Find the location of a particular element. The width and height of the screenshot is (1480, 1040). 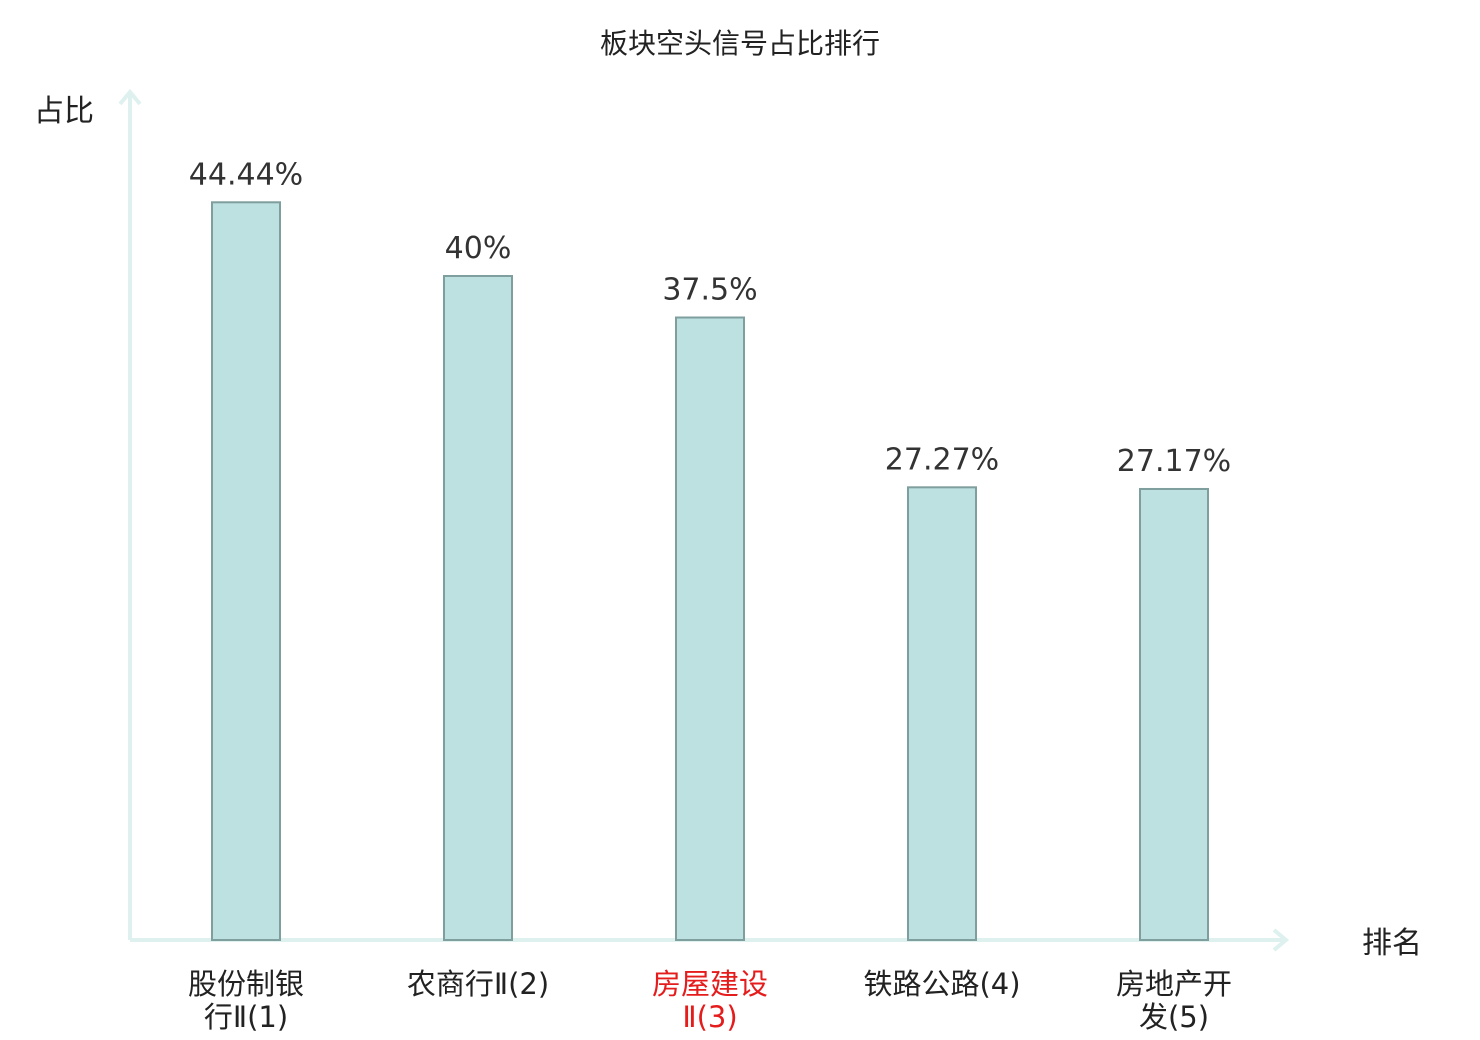

value-label-2: 40% is located at coordinates (478, 248).